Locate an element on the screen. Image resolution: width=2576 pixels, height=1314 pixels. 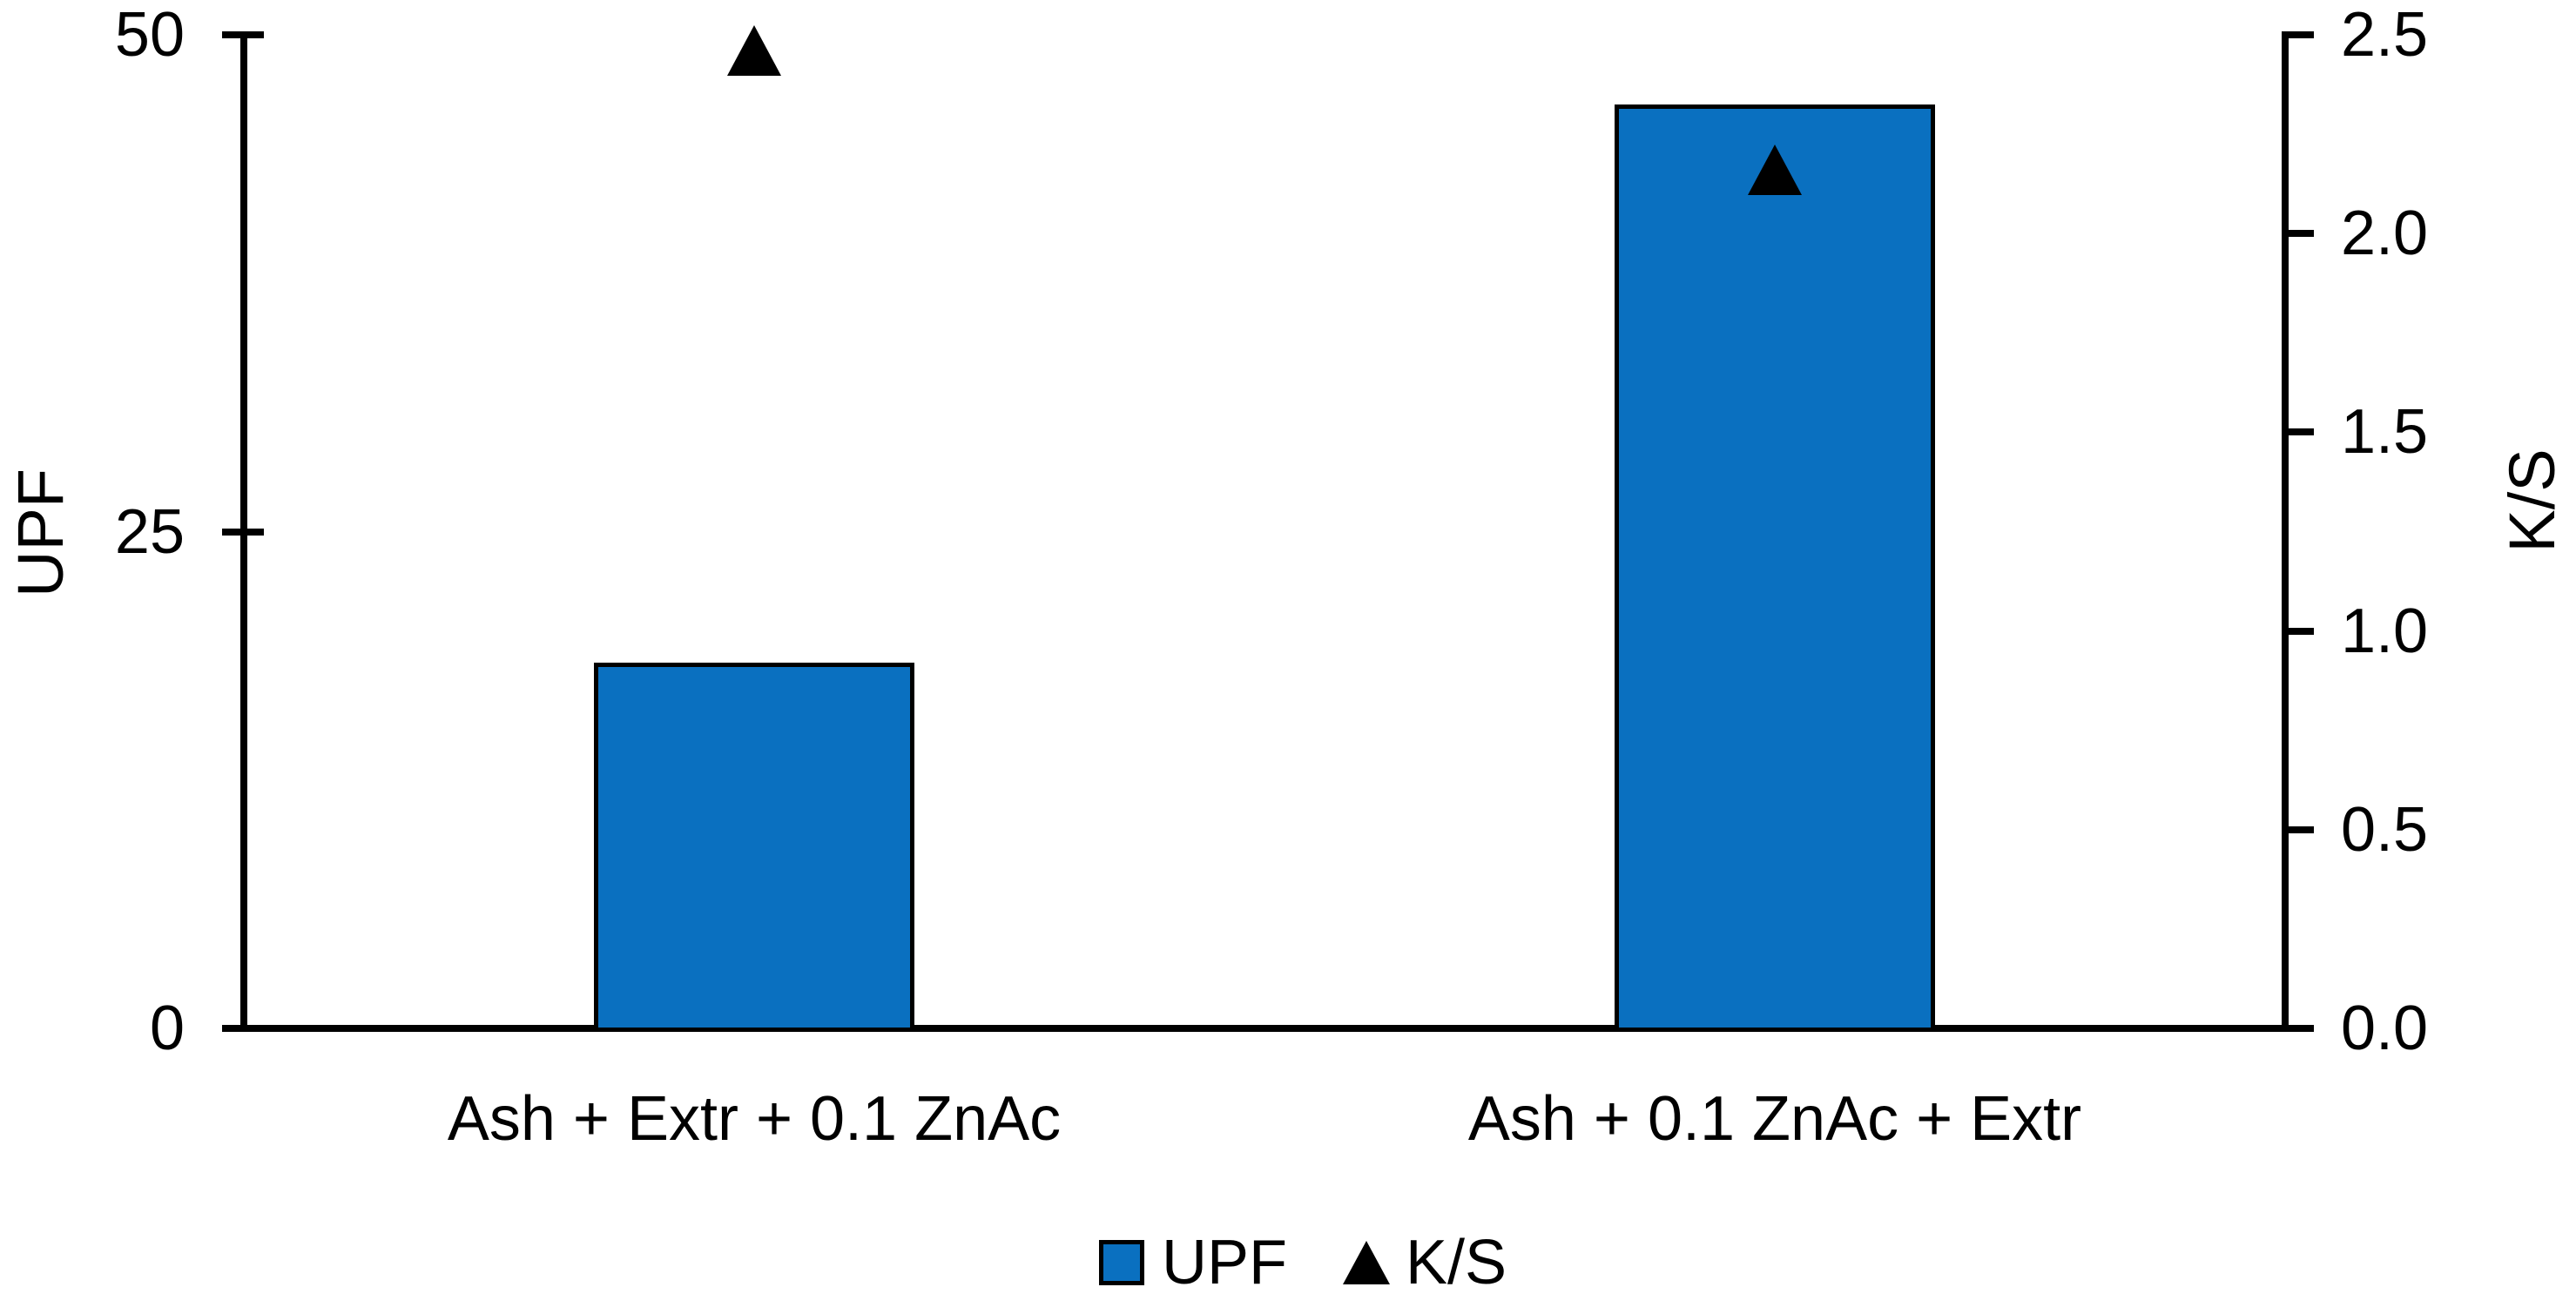
right-axis-tick-label: 1.0 is located at coordinates (2385, 631).